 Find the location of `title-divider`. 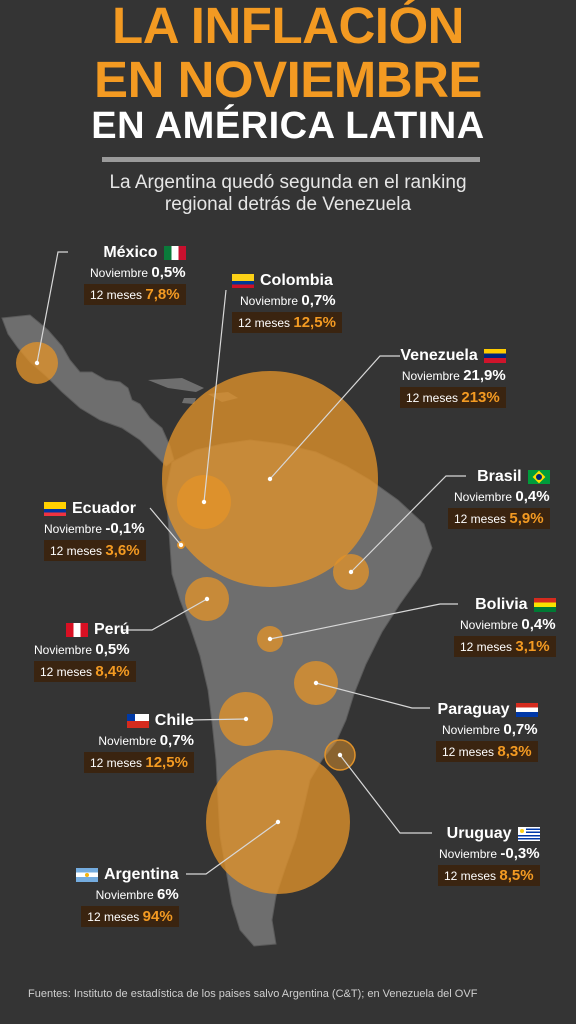

title-divider is located at coordinates (291, 159).